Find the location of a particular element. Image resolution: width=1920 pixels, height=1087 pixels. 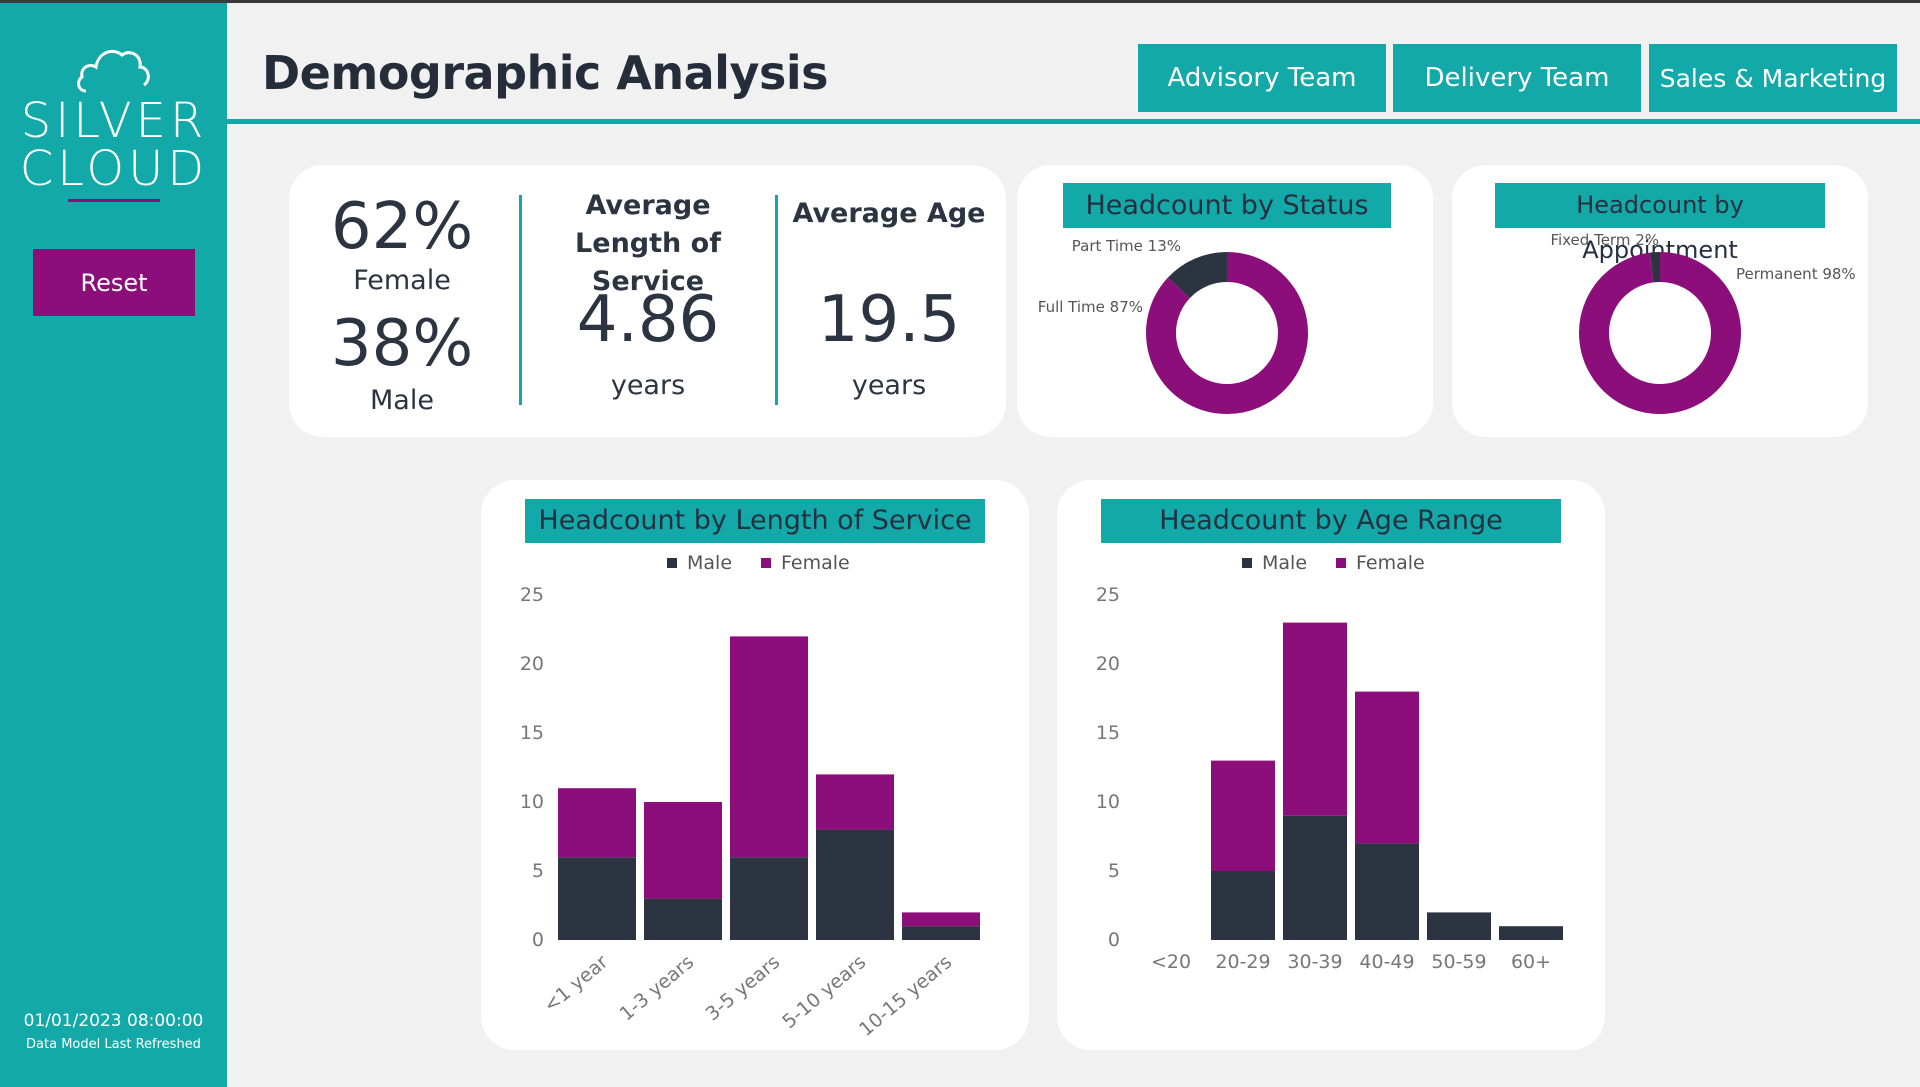

donut-slice-part is located at coordinates (1197, 275).